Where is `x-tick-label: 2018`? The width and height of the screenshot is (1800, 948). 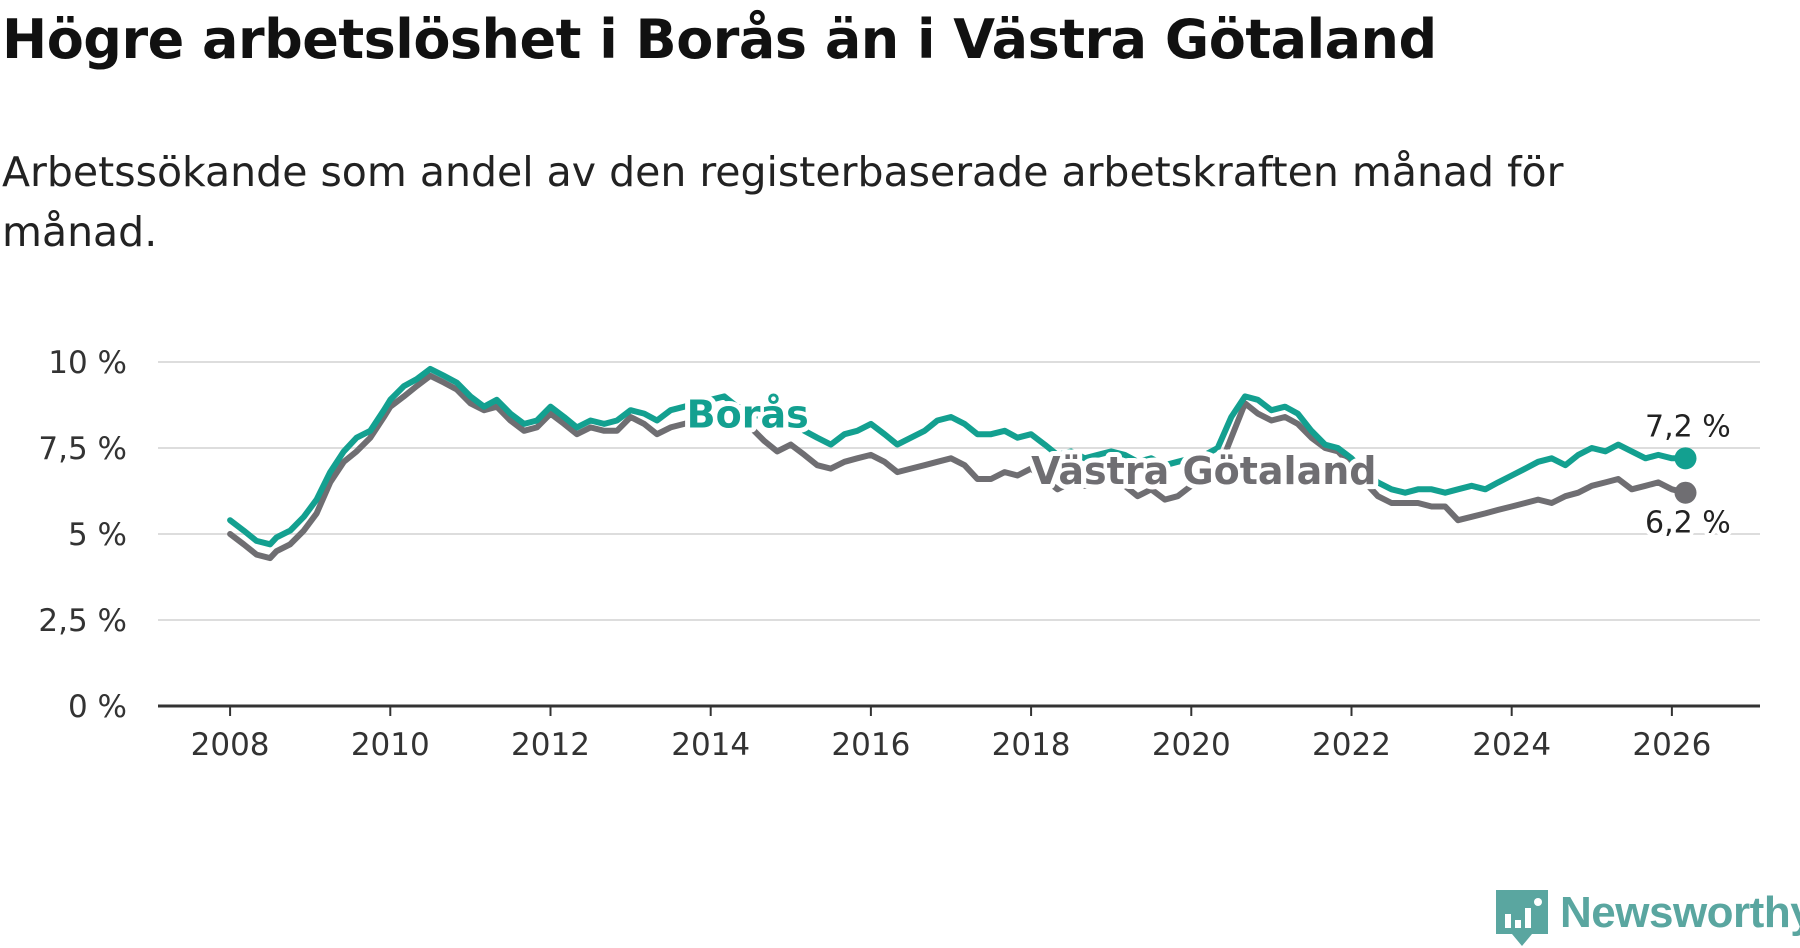
x-tick-label: 2018 is located at coordinates (1031, 745).